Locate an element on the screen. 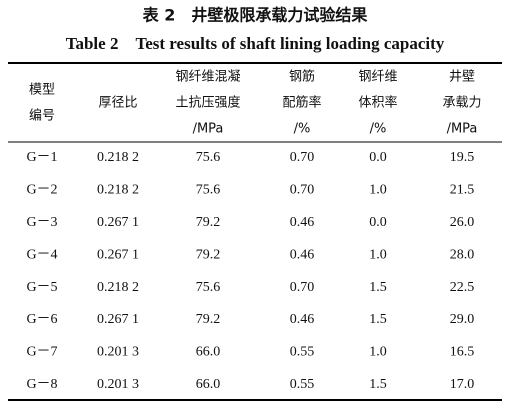 This screenshot has width=510, height=419. table-cell: 29.0 is located at coordinates (462, 319).